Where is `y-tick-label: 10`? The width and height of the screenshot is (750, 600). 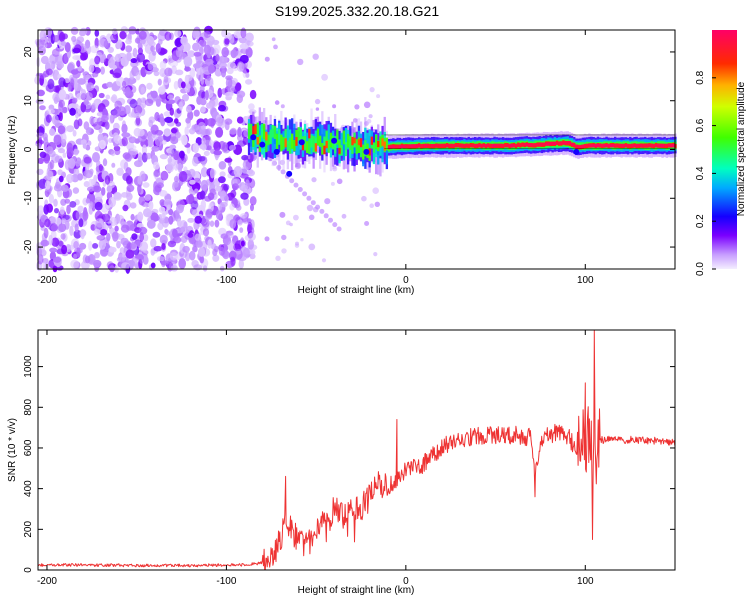
y-tick-label: 10 is located at coordinates (28, 101).